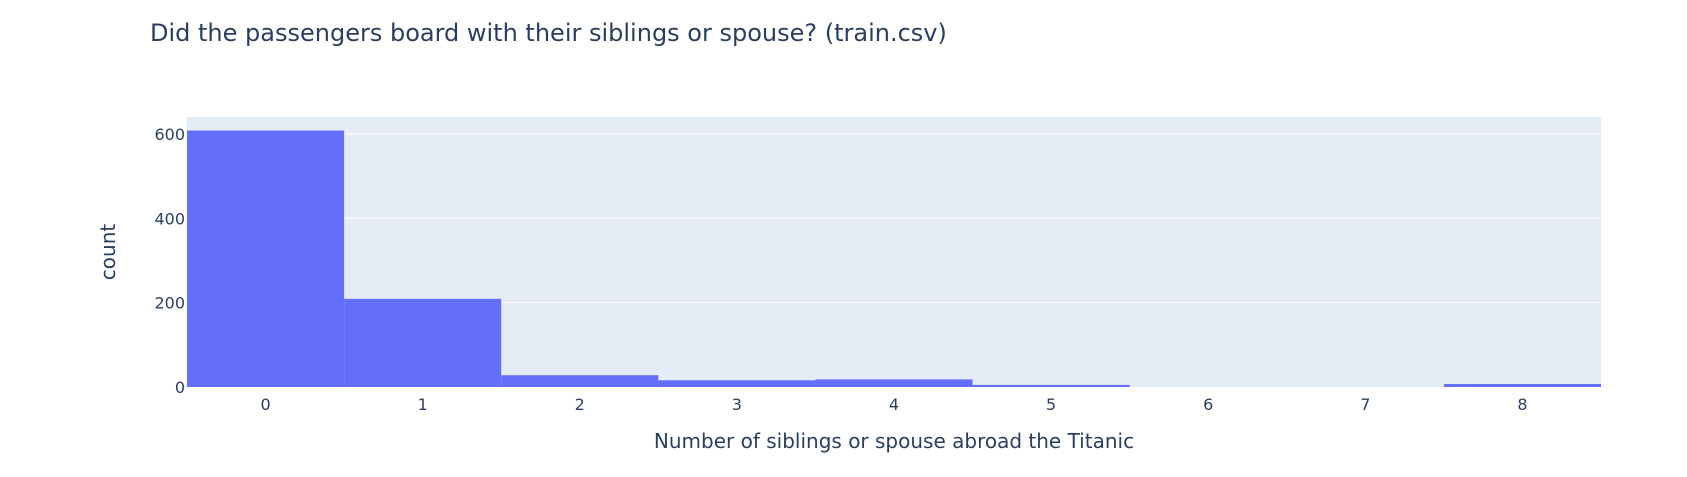 The height and width of the screenshot is (477, 1687). What do you see at coordinates (580, 404) in the screenshot?
I see `x-tick-label: 2` at bounding box center [580, 404].